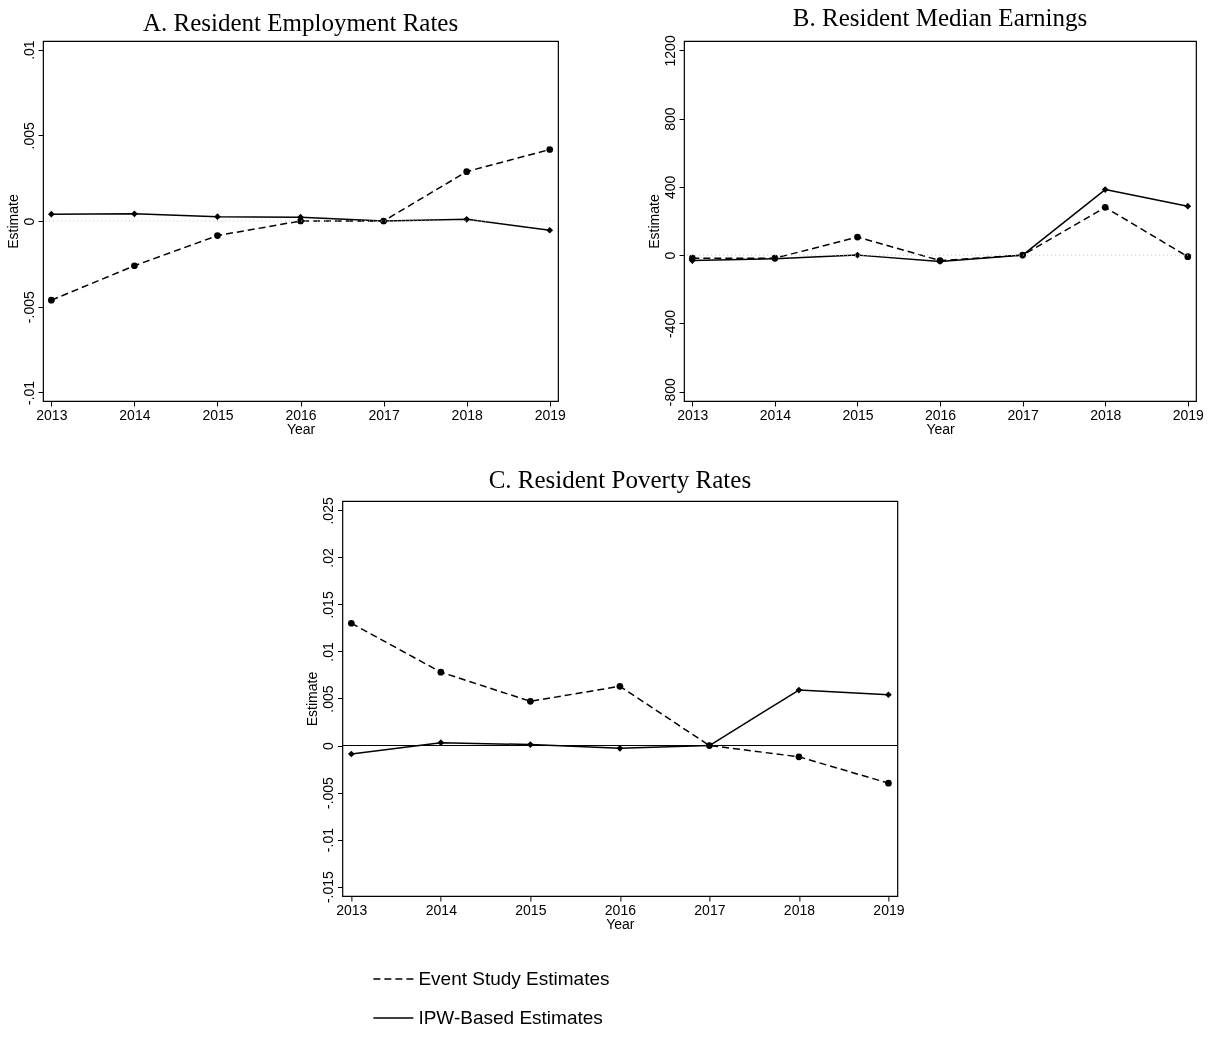 Image resolution: width=1217 pixels, height=1045 pixels. What do you see at coordinates (620, 479) in the screenshot?
I see `chart-title: C. Resident Poverty Rates` at bounding box center [620, 479].